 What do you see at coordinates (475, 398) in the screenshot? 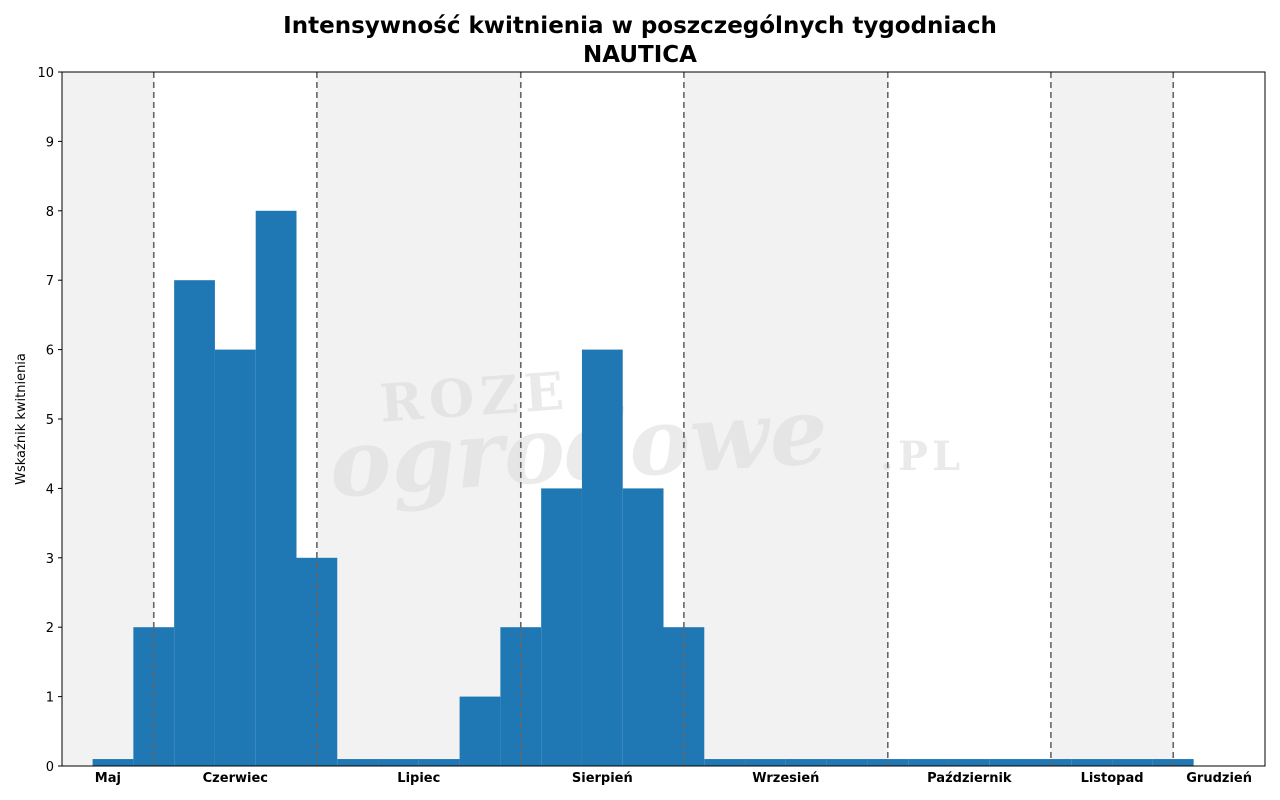
I see `watermark-line1: ROZE` at bounding box center [475, 398].